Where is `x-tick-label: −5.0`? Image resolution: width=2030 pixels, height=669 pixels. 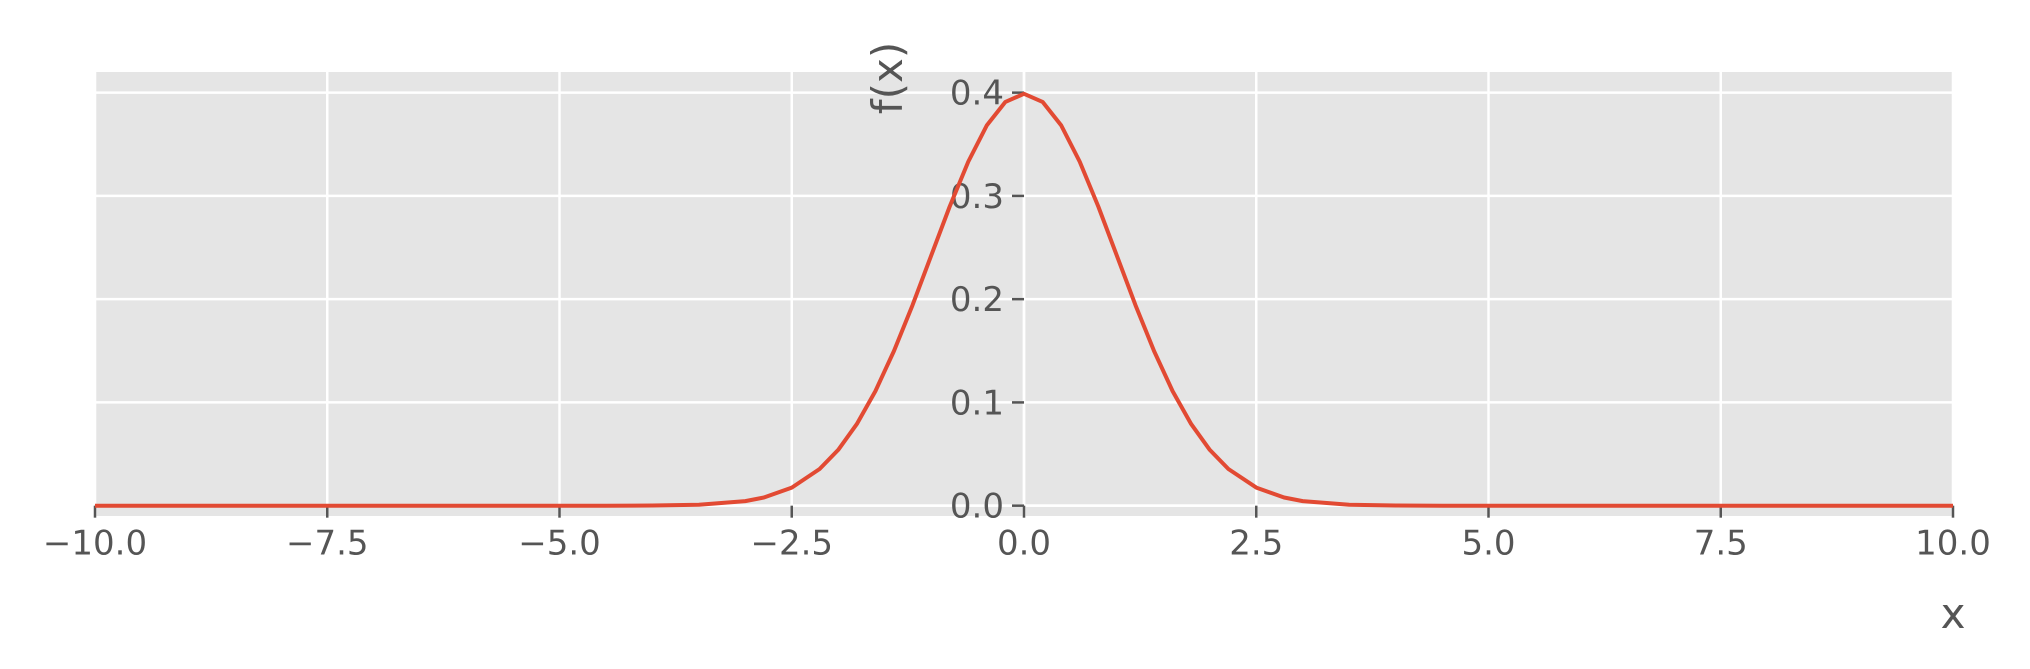 x-tick-label: −5.0 is located at coordinates (559, 544).